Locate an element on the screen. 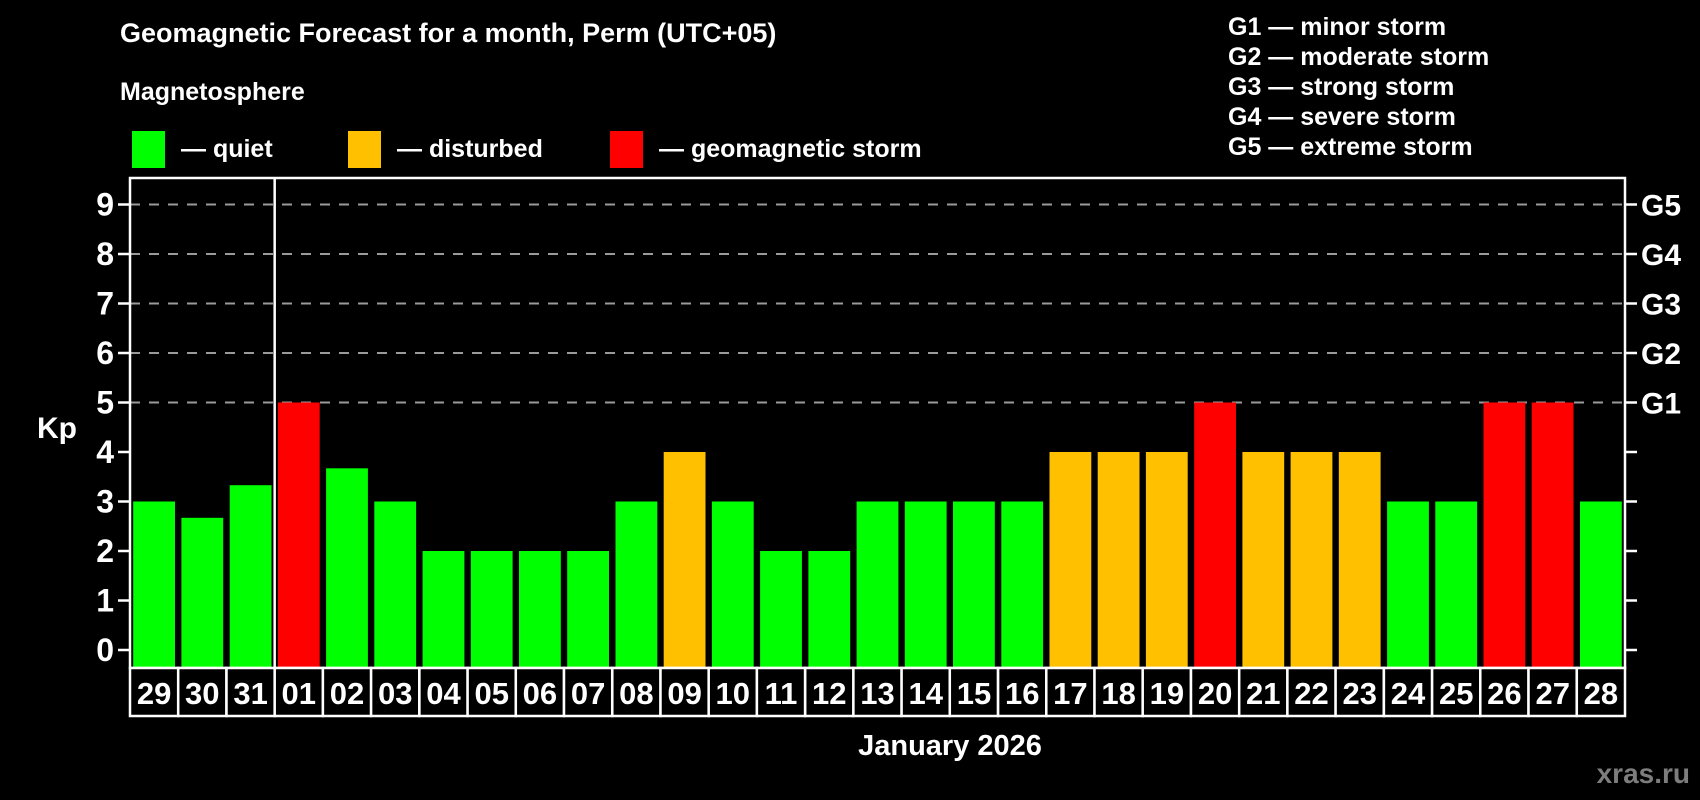  day-label-12: 12 is located at coordinates (829, 693).